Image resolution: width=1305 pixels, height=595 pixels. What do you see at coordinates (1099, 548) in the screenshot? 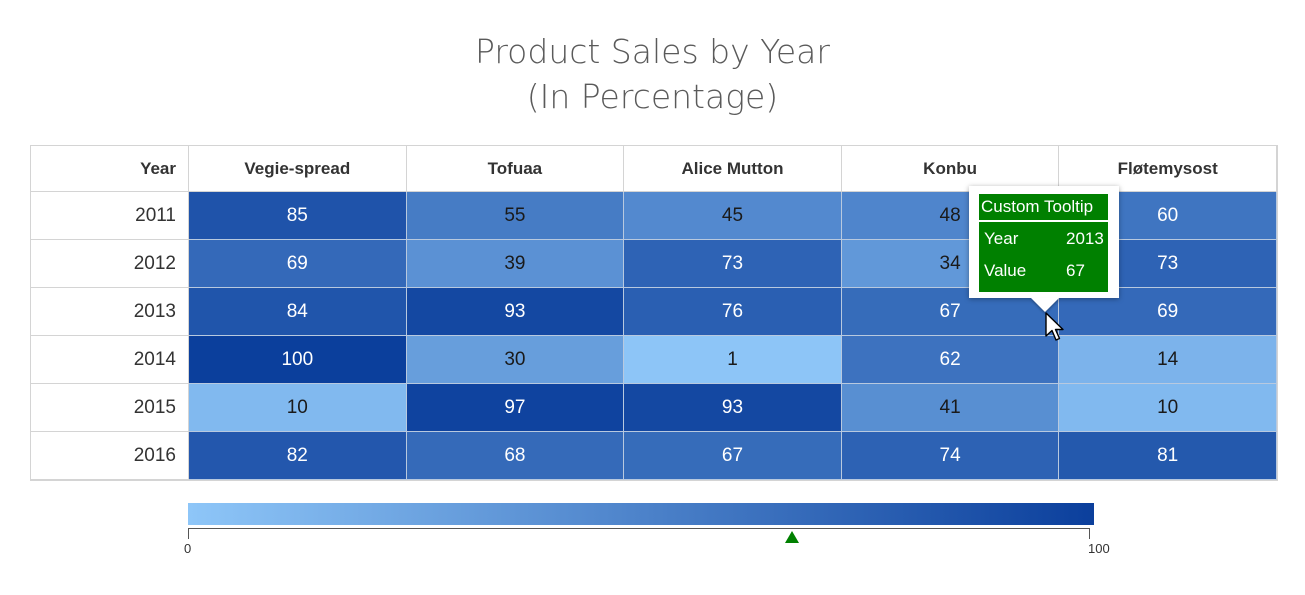
I see `legend-max-label: 100` at bounding box center [1099, 548].